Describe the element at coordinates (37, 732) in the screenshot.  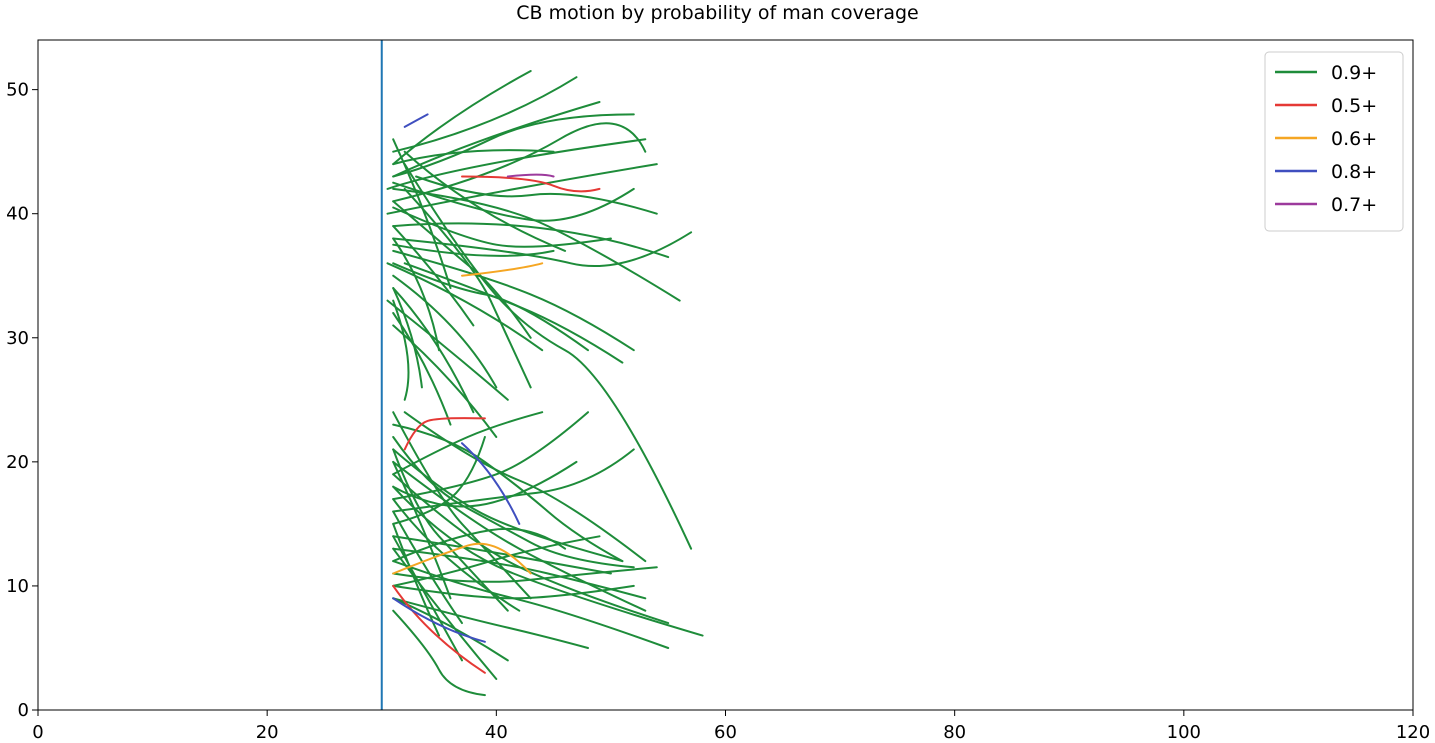
I see `x-tick-label-0: 0` at that location.